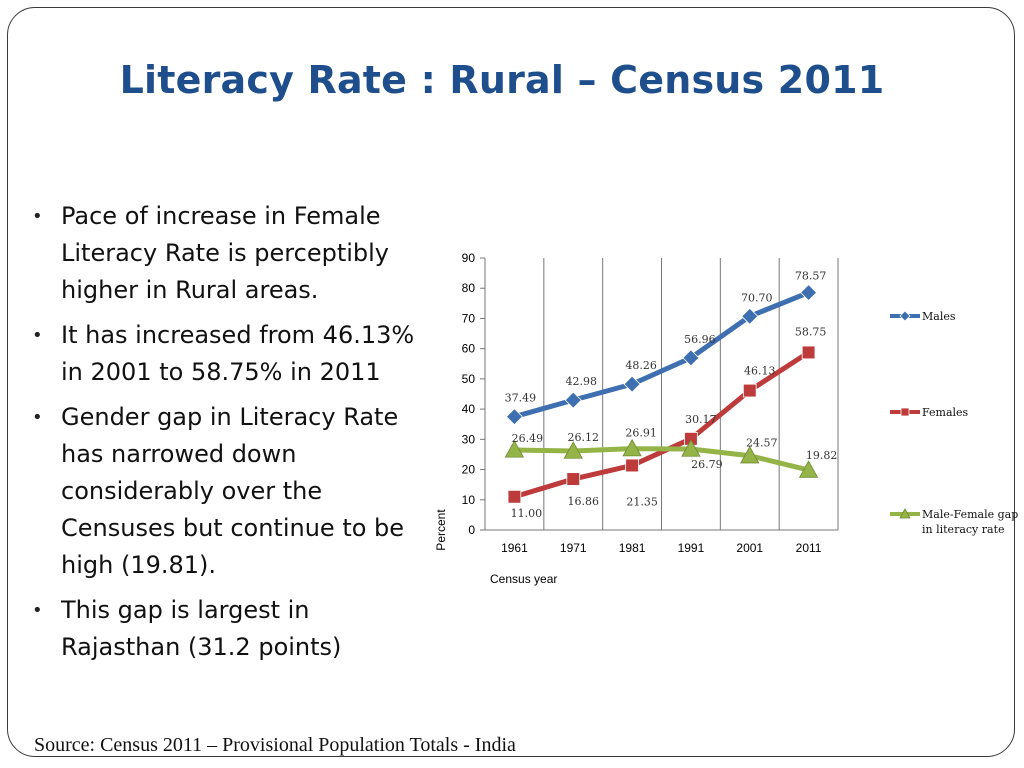 Image resolution: width=1024 pixels, height=768 pixels. Describe the element at coordinates (573, 548) in the screenshot. I see `x-tick-label: 1971` at that location.